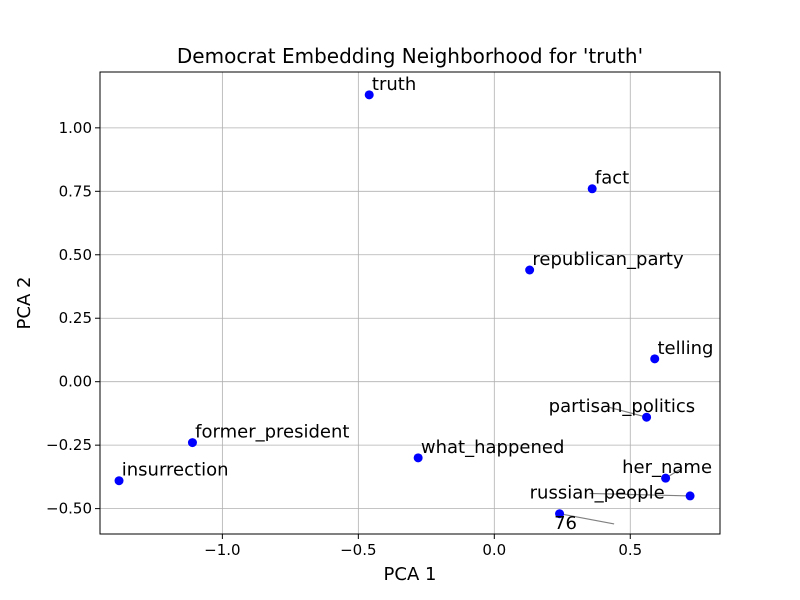  What do you see at coordinates (608, 259) in the screenshot?
I see `point-label: republican_party` at bounding box center [608, 259].